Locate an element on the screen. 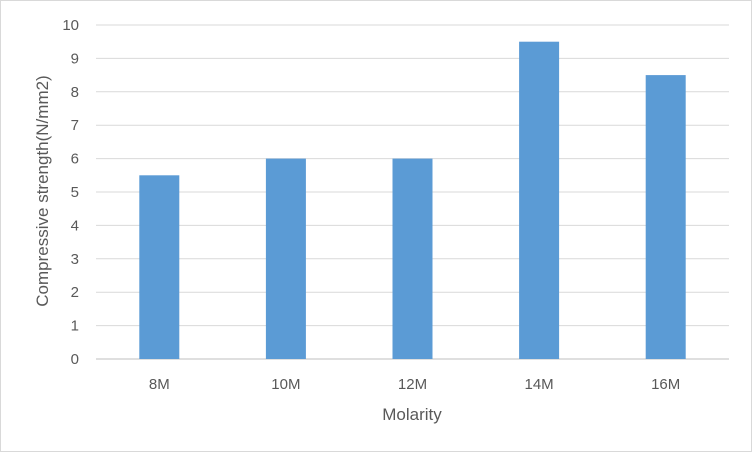 This screenshot has height=453, width=752. bar-8M is located at coordinates (159, 267).